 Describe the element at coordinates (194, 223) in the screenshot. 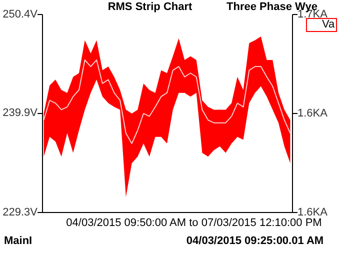

I see `text: 04/03/2015 09:50:00 AM to 07/03/2015 12:10:00 PM` at that location.